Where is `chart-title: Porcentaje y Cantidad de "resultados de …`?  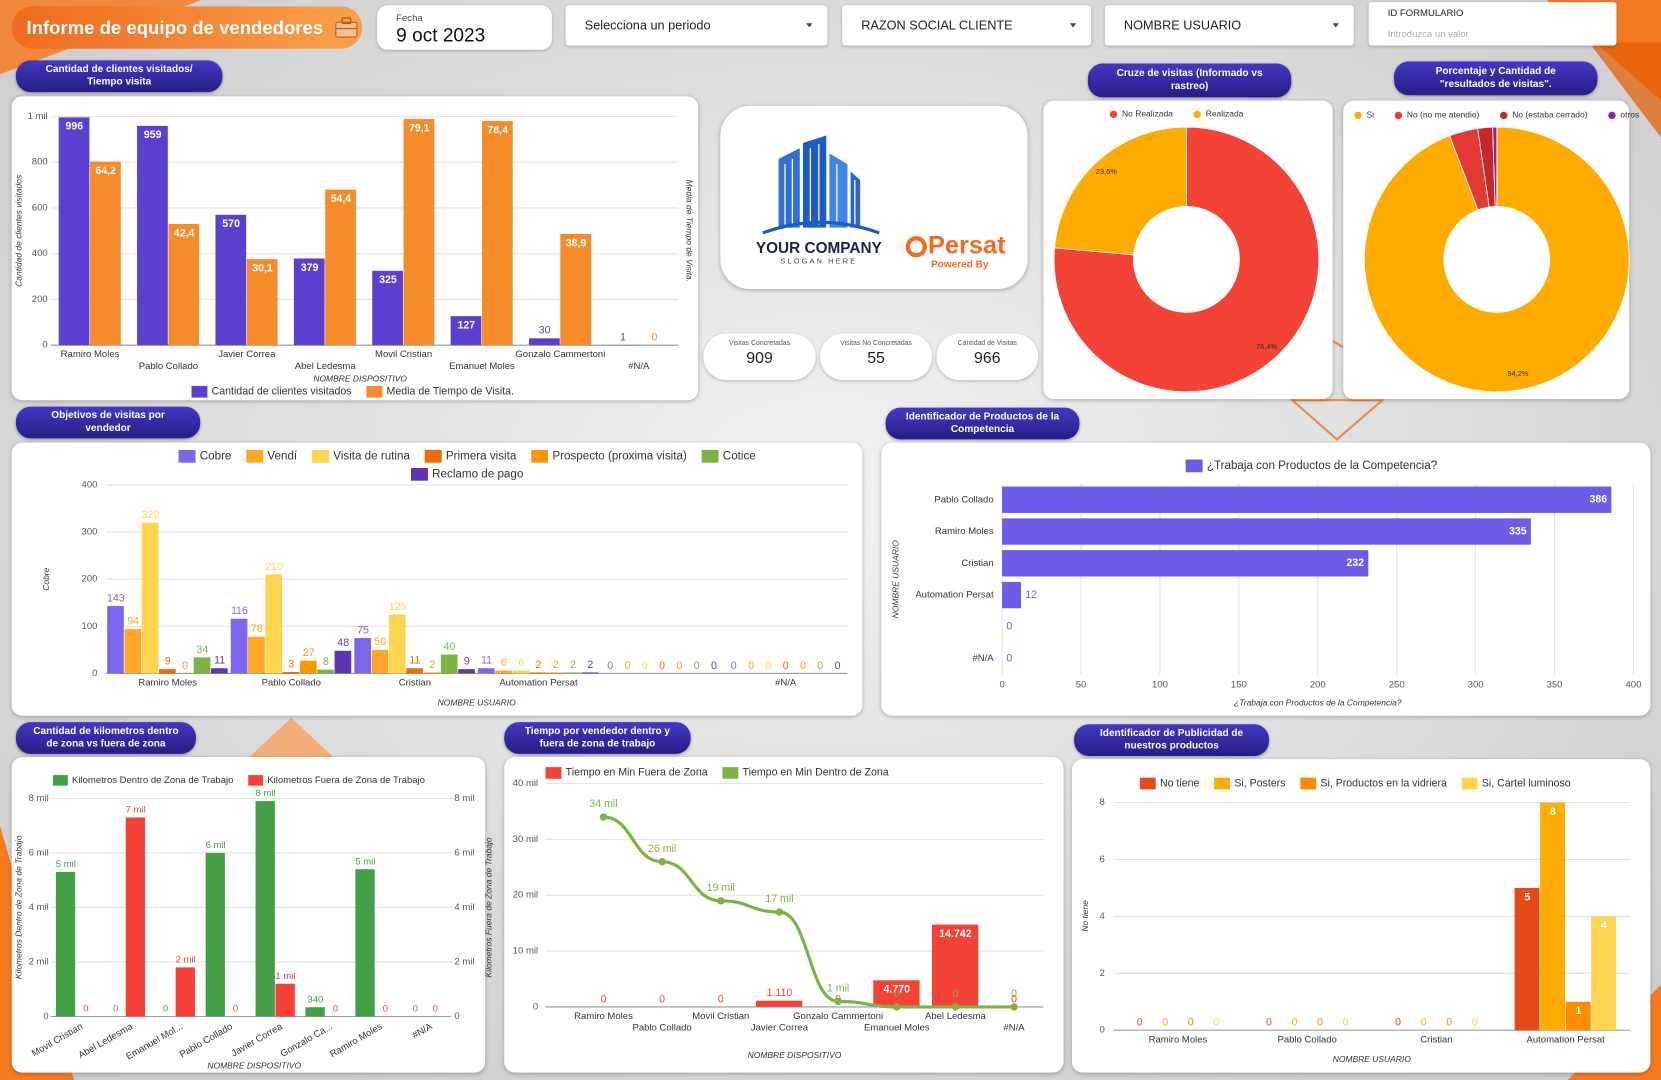 chart-title: Porcentaje y Cantidad de "resultados de … is located at coordinates (1496, 78).